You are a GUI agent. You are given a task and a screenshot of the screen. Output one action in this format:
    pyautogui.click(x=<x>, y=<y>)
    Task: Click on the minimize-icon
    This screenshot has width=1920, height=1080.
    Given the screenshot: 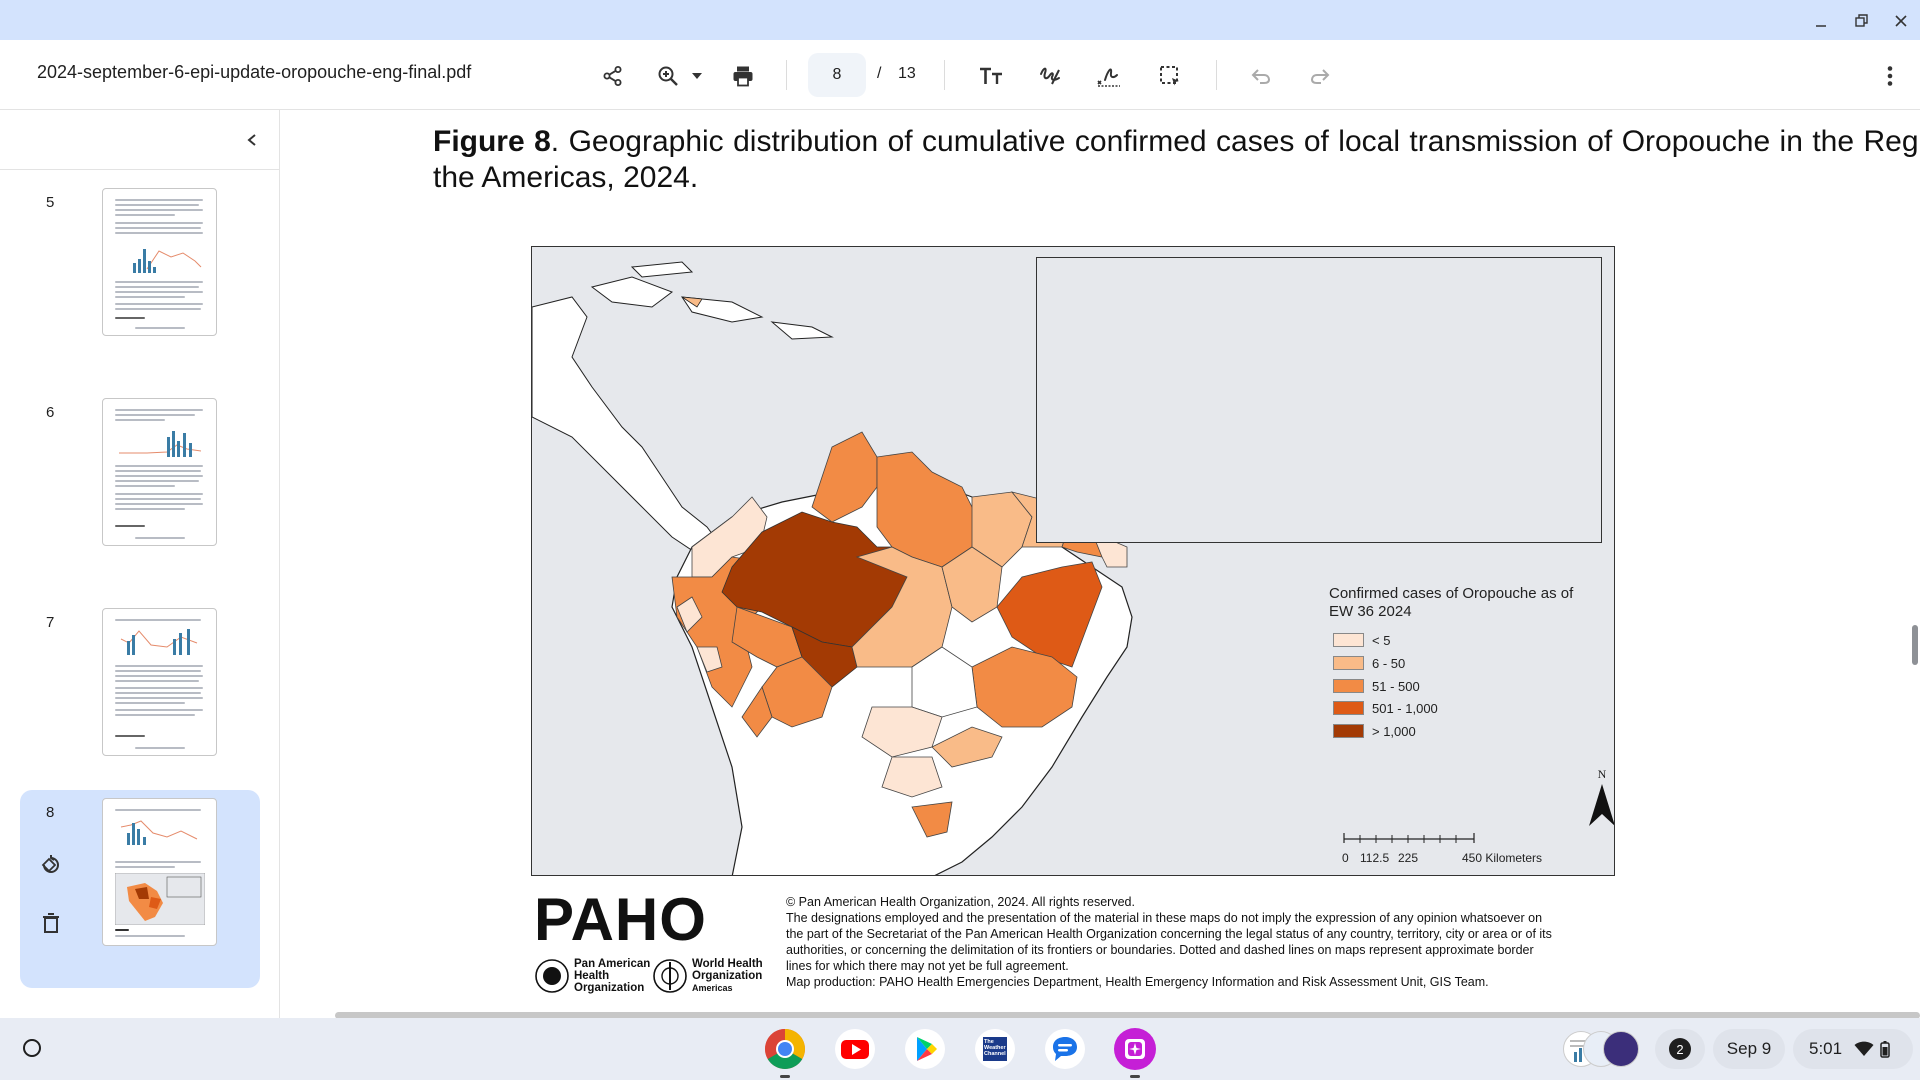 What is the action you would take?
    pyautogui.click(x=1821, y=21)
    